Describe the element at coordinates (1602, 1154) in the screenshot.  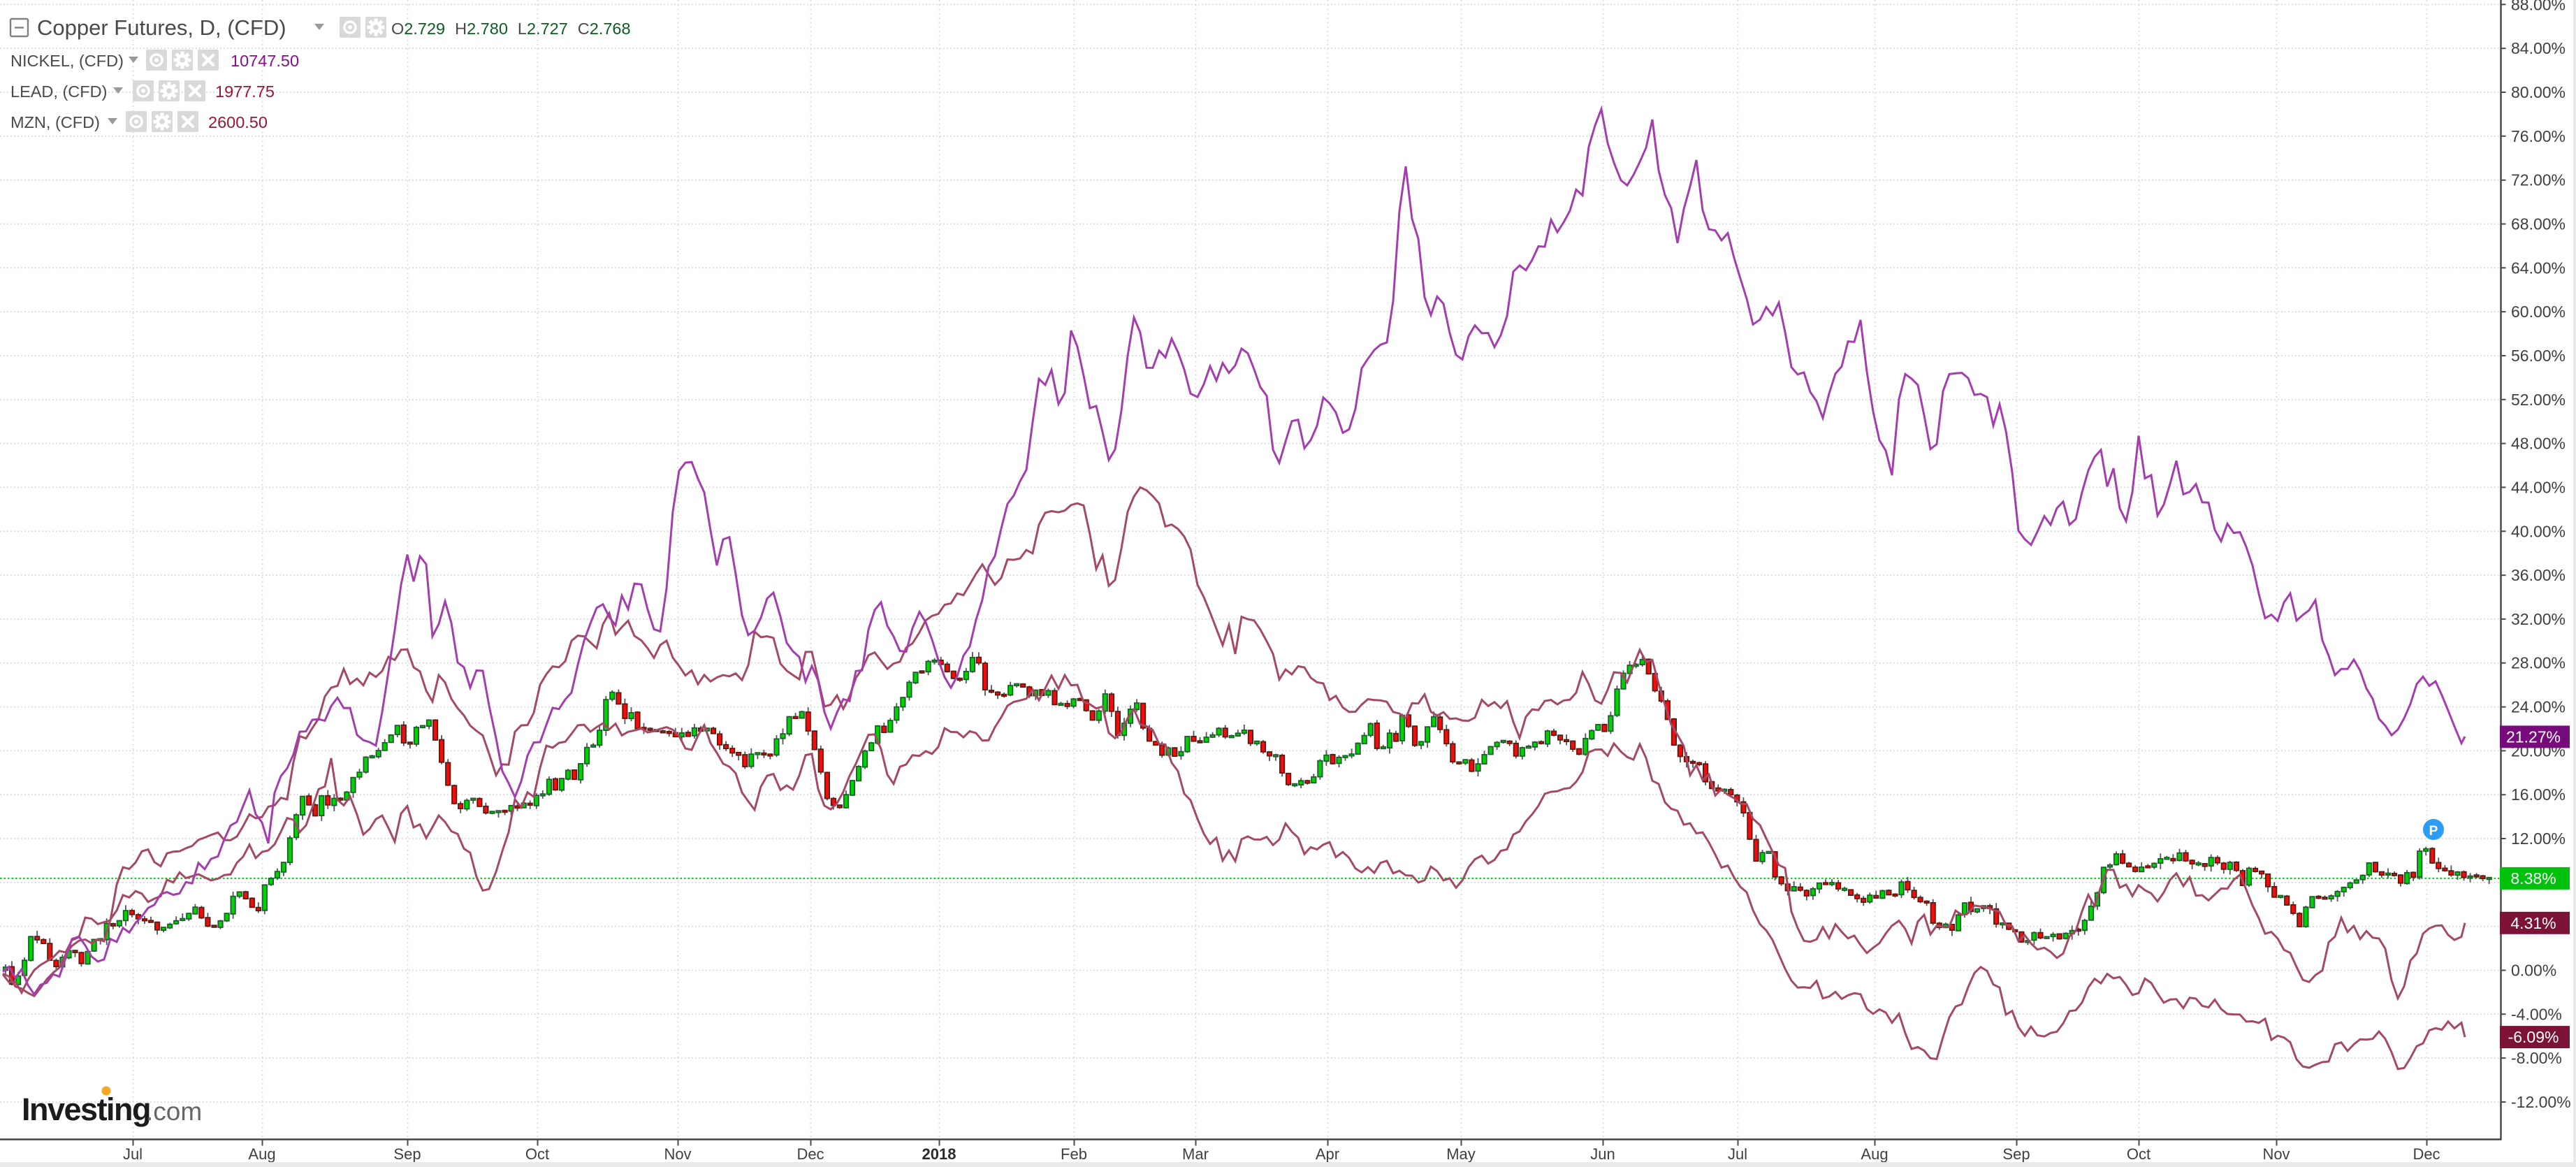
I see `svg-text: Jun` at that location.